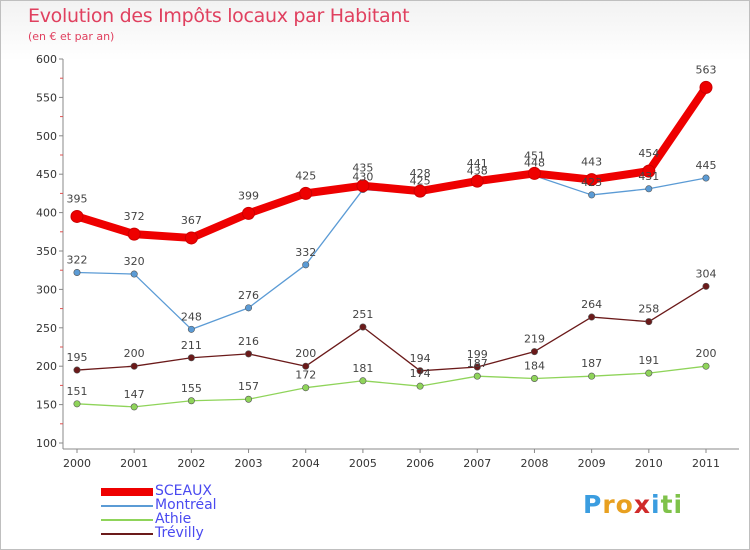 This screenshot has height=550, width=750. I want to click on data-label: 395, so click(77, 198).